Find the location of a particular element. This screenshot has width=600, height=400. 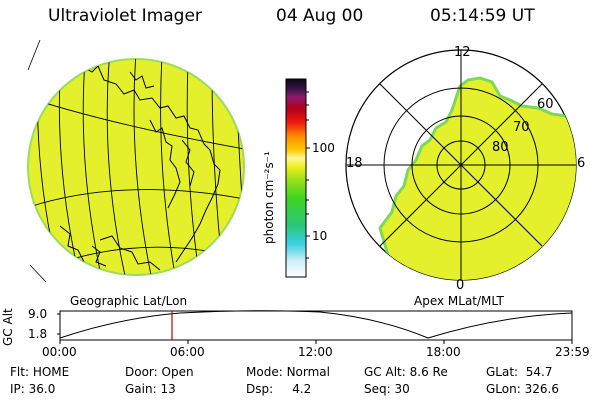

info-glon: GLon: 326.6 is located at coordinates (522, 389).